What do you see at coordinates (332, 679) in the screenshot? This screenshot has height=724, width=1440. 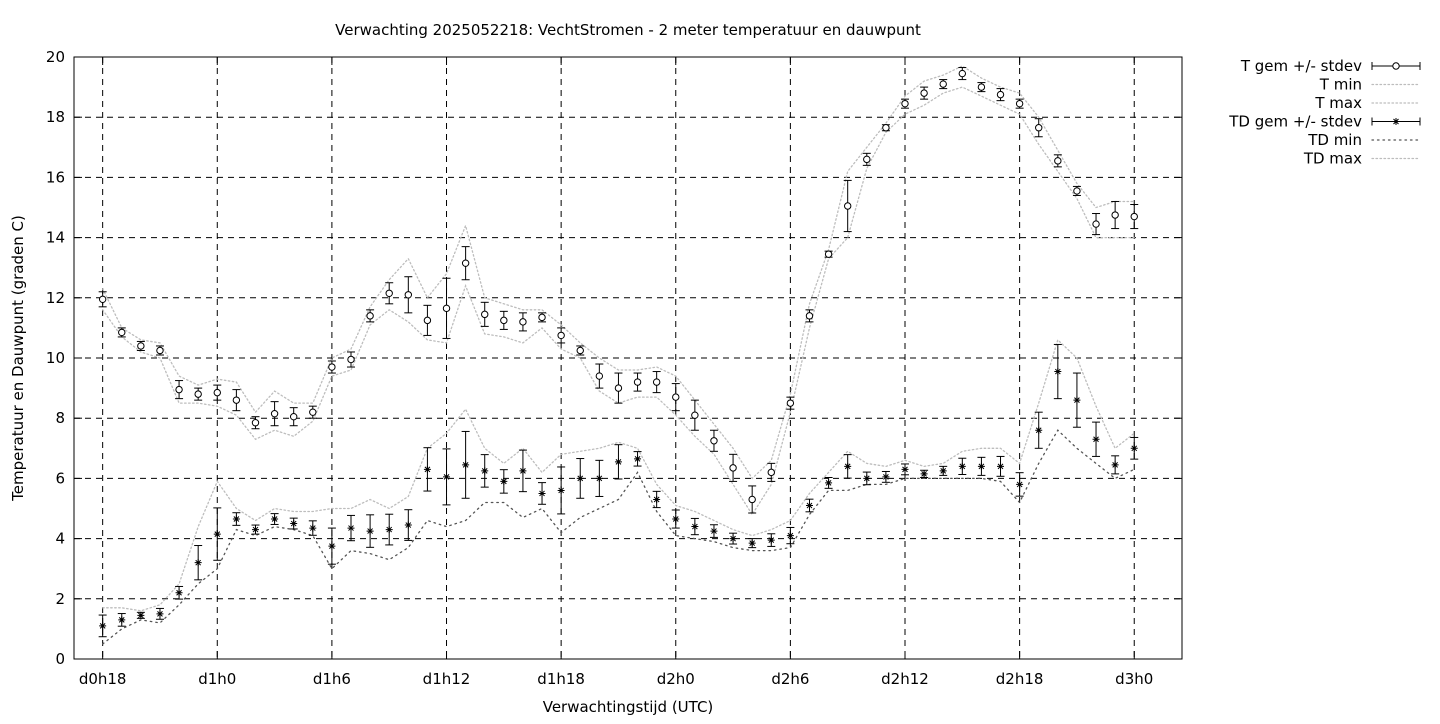 I see `x-tick-label: d1h6` at bounding box center [332, 679].